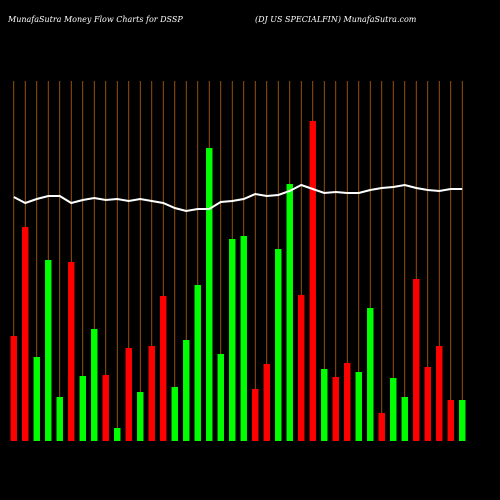 The image size is (500, 500). Describe the element at coordinates (336, 19) in the screenshot. I see `chart-subtitle: (DJ US SPECIALFIN) MunafaSutra.com` at that location.